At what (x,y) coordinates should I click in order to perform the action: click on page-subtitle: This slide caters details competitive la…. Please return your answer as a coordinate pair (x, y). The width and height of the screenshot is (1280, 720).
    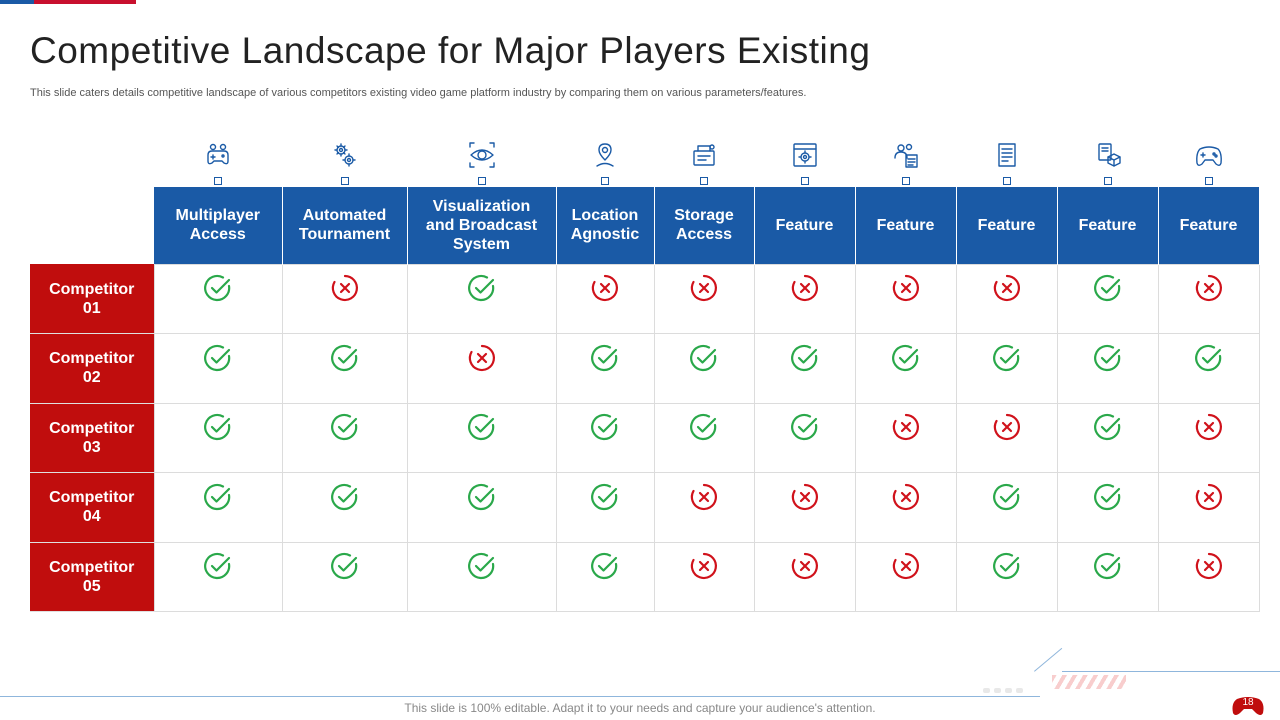
    Looking at the image, I should click on (418, 93).